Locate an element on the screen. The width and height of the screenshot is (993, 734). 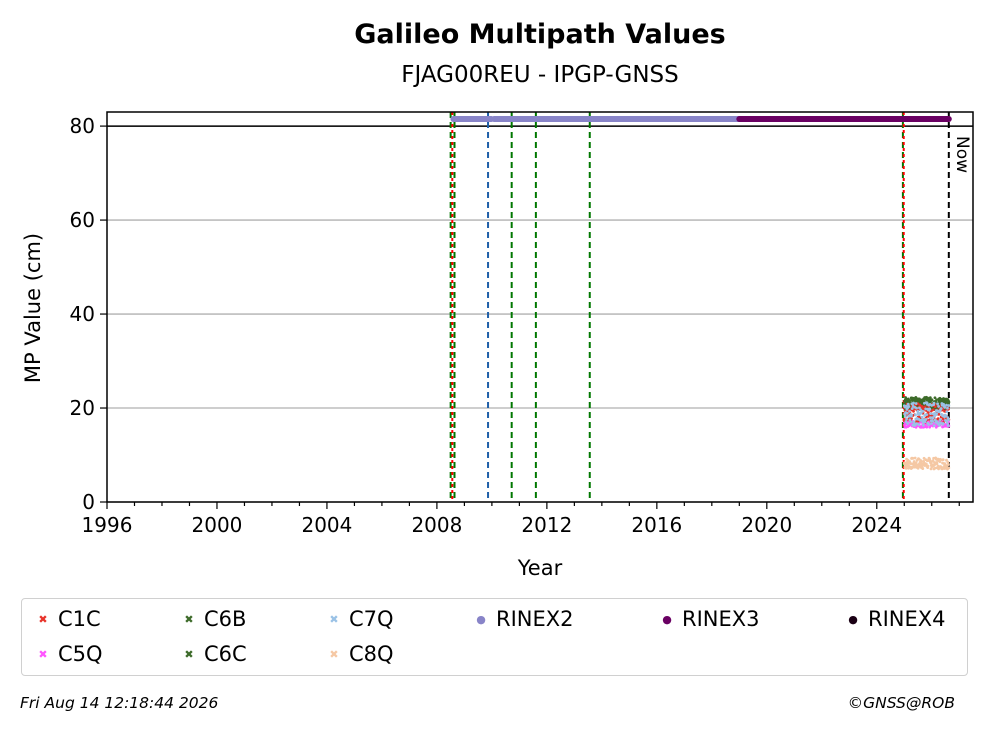
legend-label: C6B is located at coordinates (225, 619).